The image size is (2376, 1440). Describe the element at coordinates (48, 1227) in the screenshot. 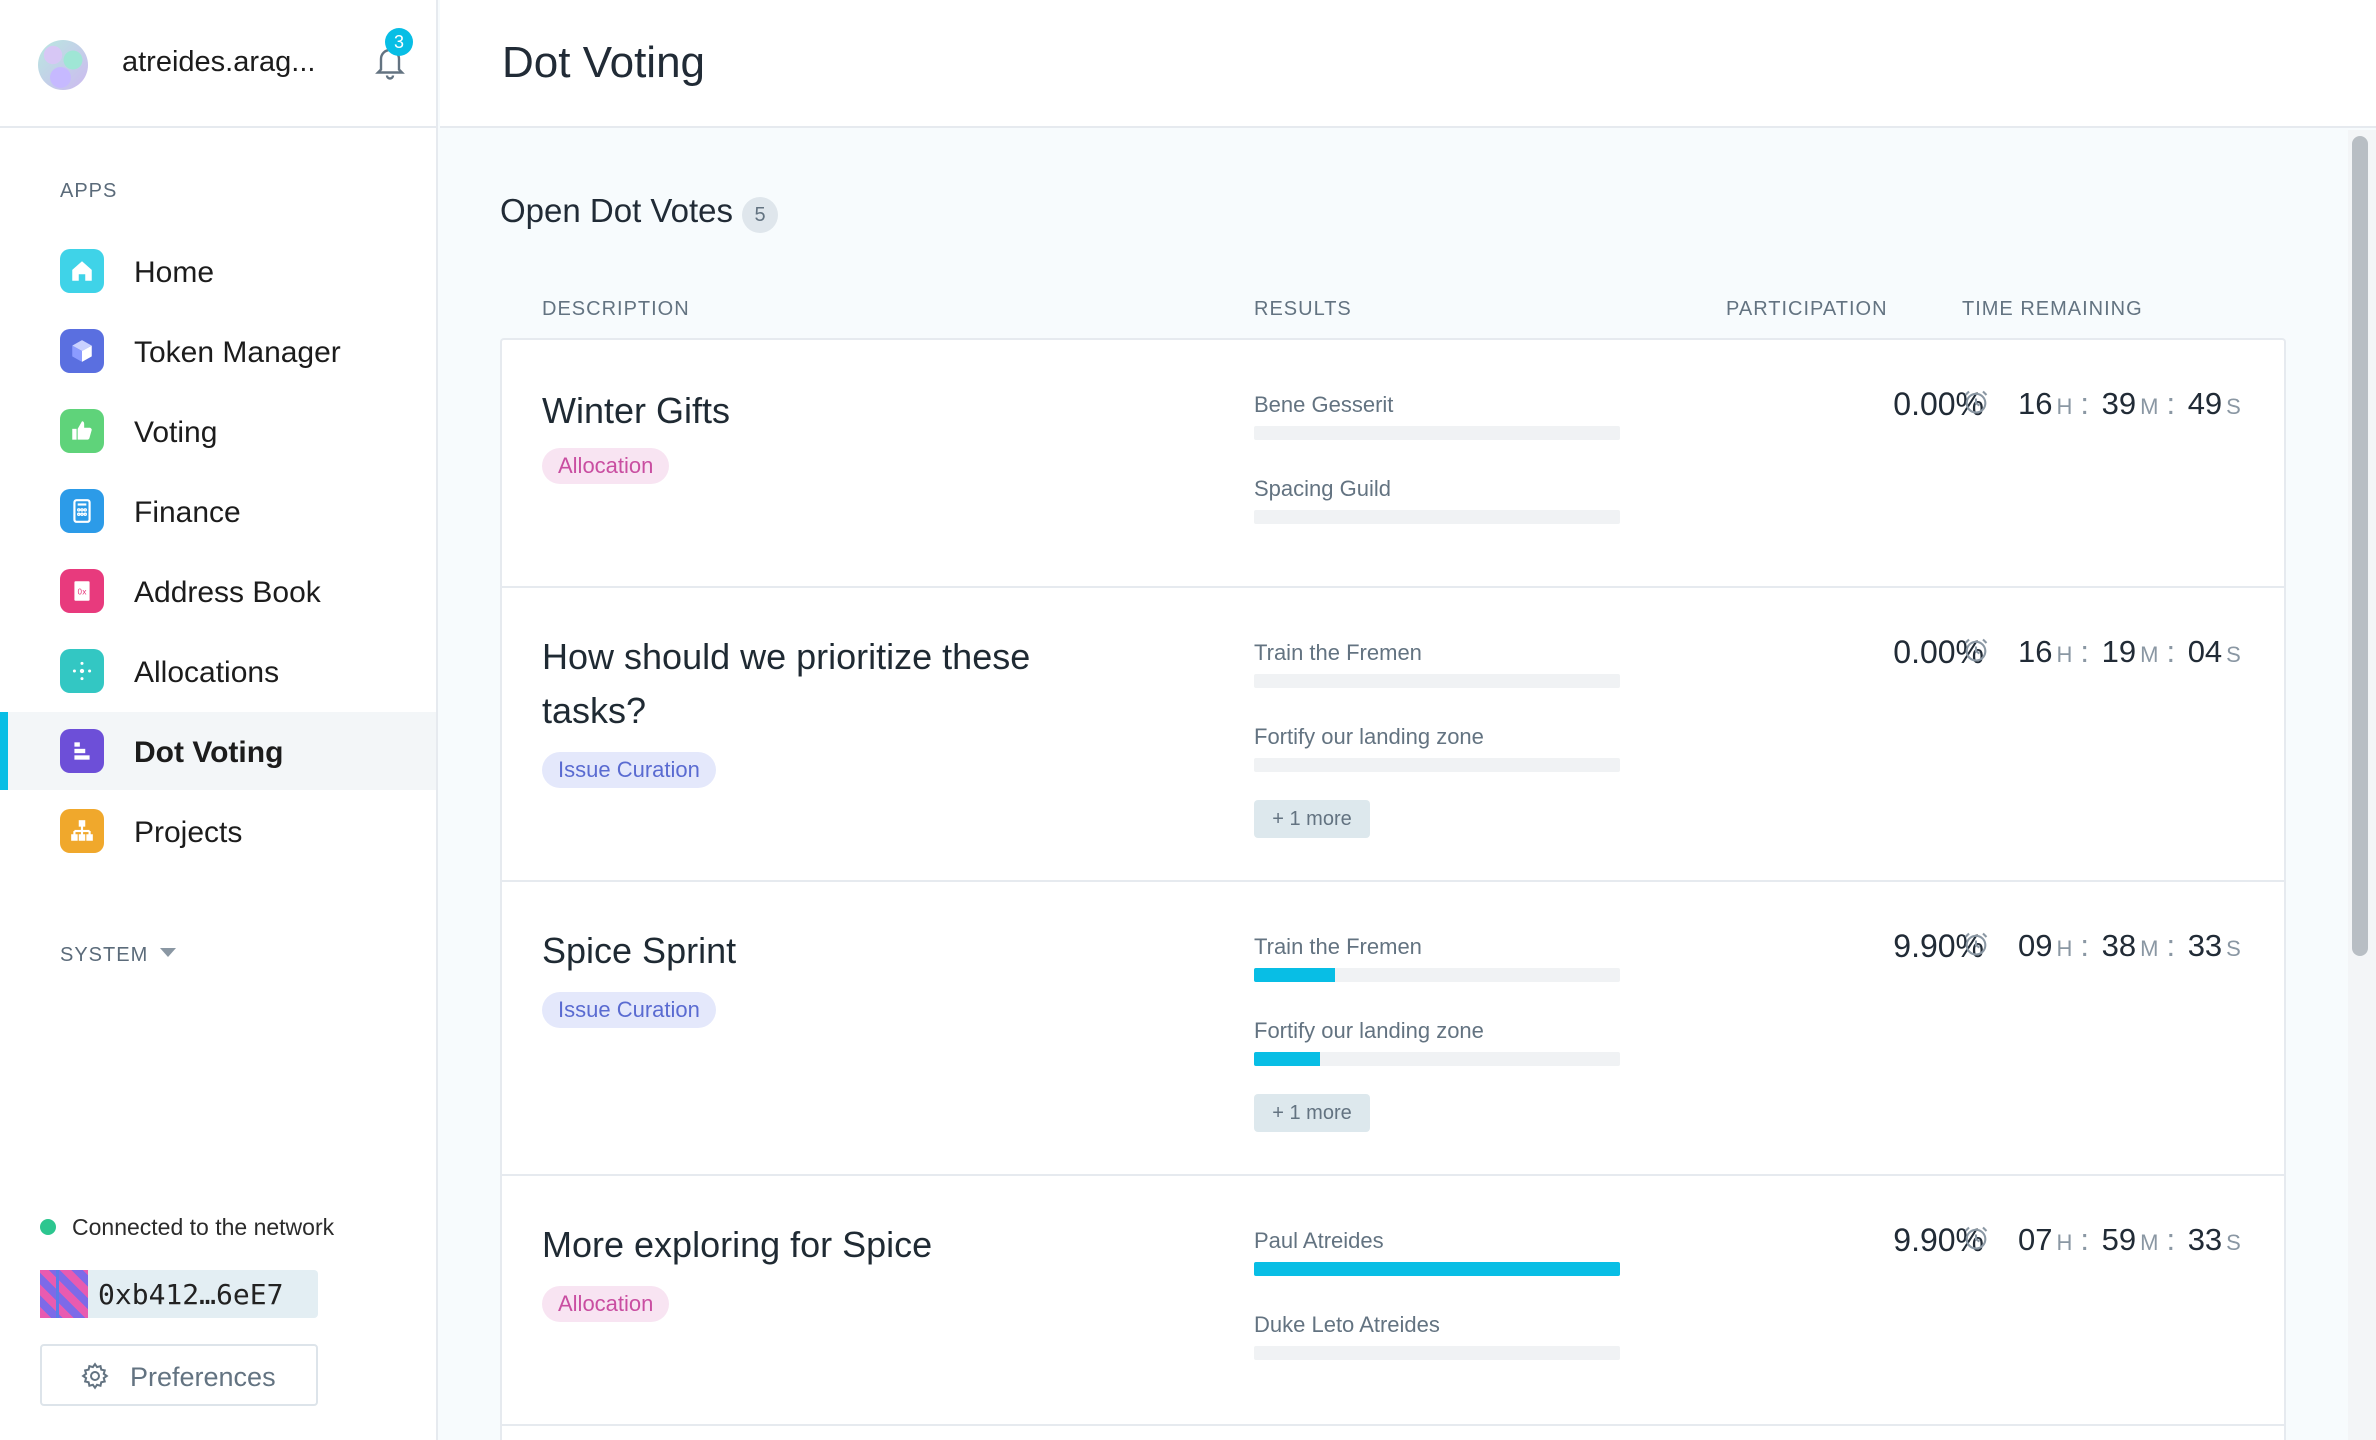

I see `status-dot-icon` at that location.